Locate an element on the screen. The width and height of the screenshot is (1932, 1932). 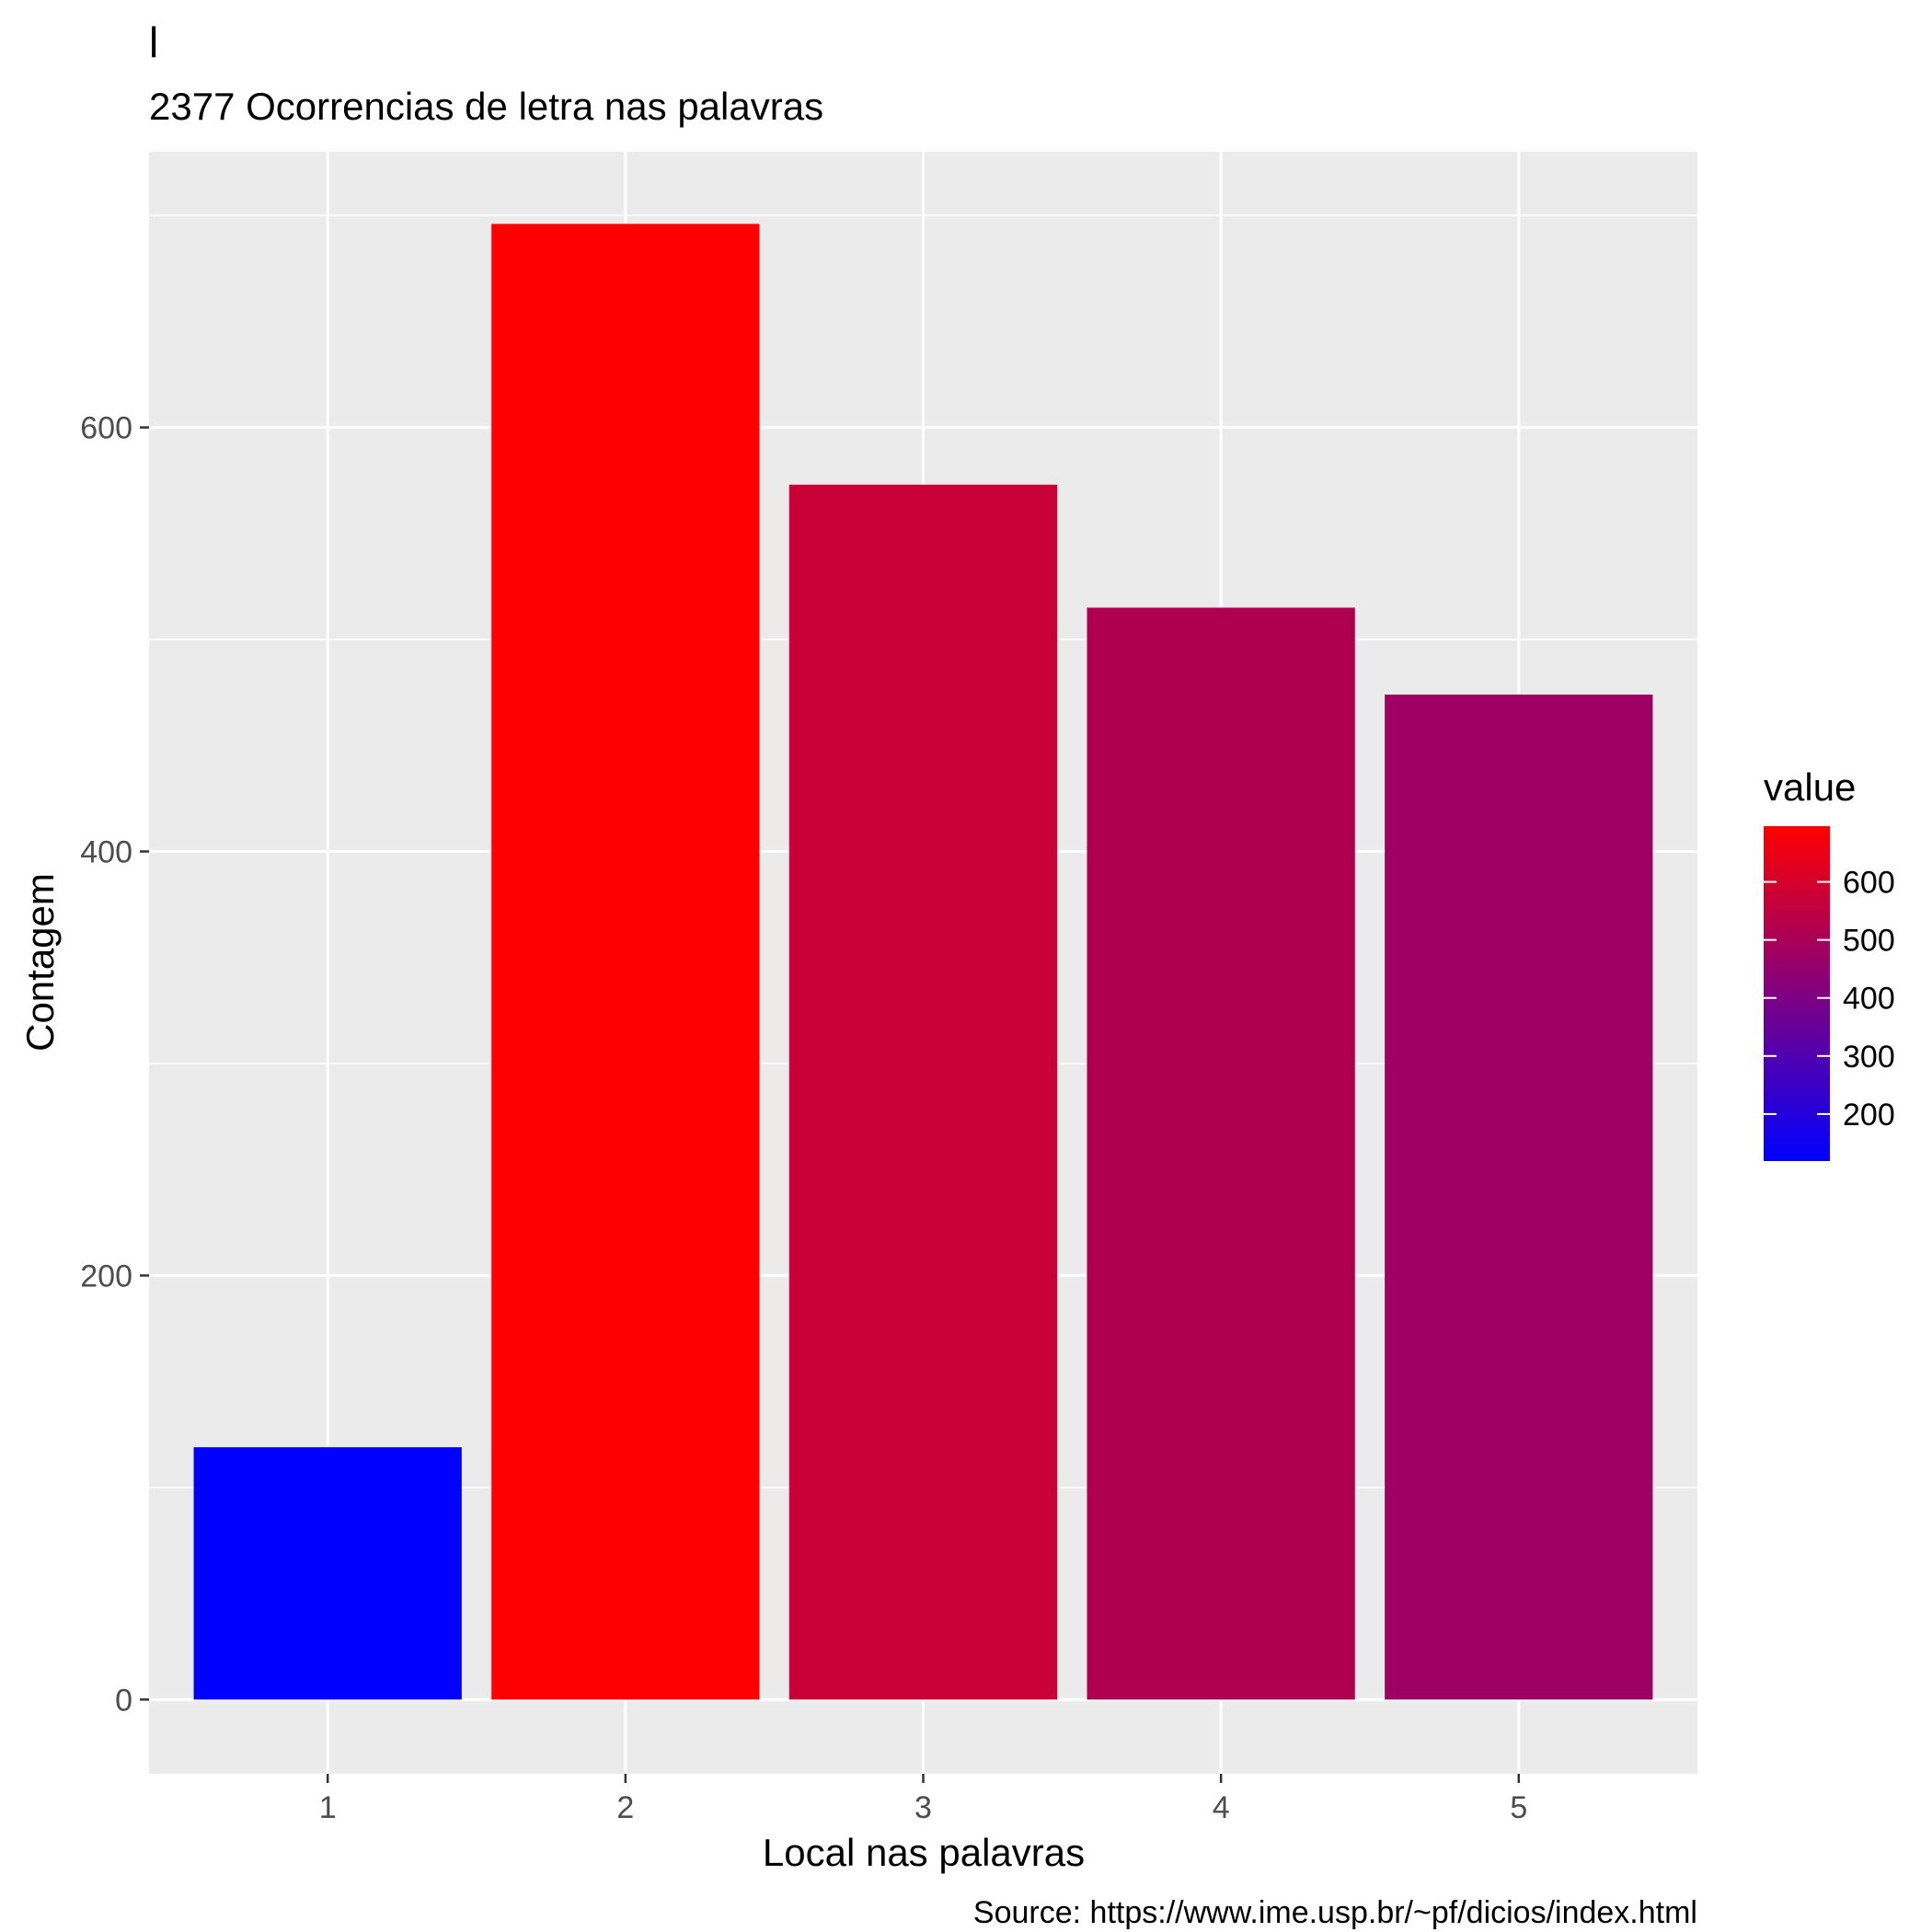
legend-tick-label: 400 is located at coordinates (1869, 999).